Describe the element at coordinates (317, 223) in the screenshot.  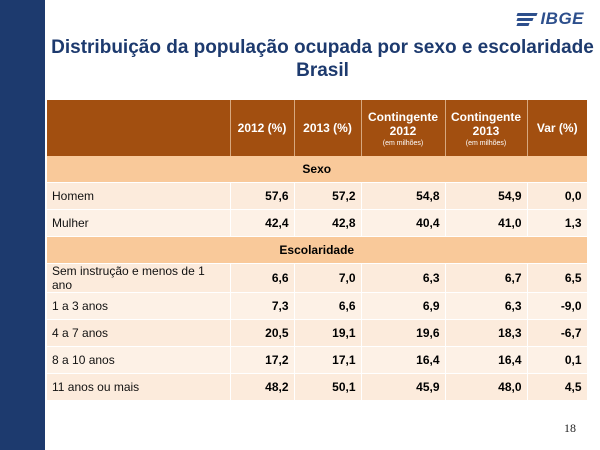
I see `table-row: Mulher 42,4 42,8 40,4 41,0 1,3` at that location.